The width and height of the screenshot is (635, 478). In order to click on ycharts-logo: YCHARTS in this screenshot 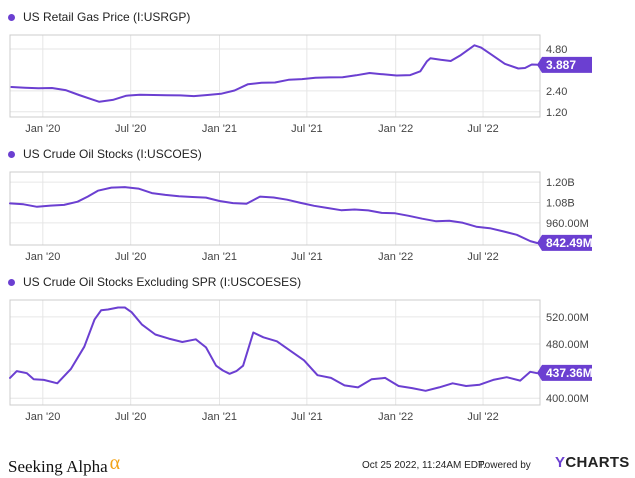, I will do `click(592, 462)`.